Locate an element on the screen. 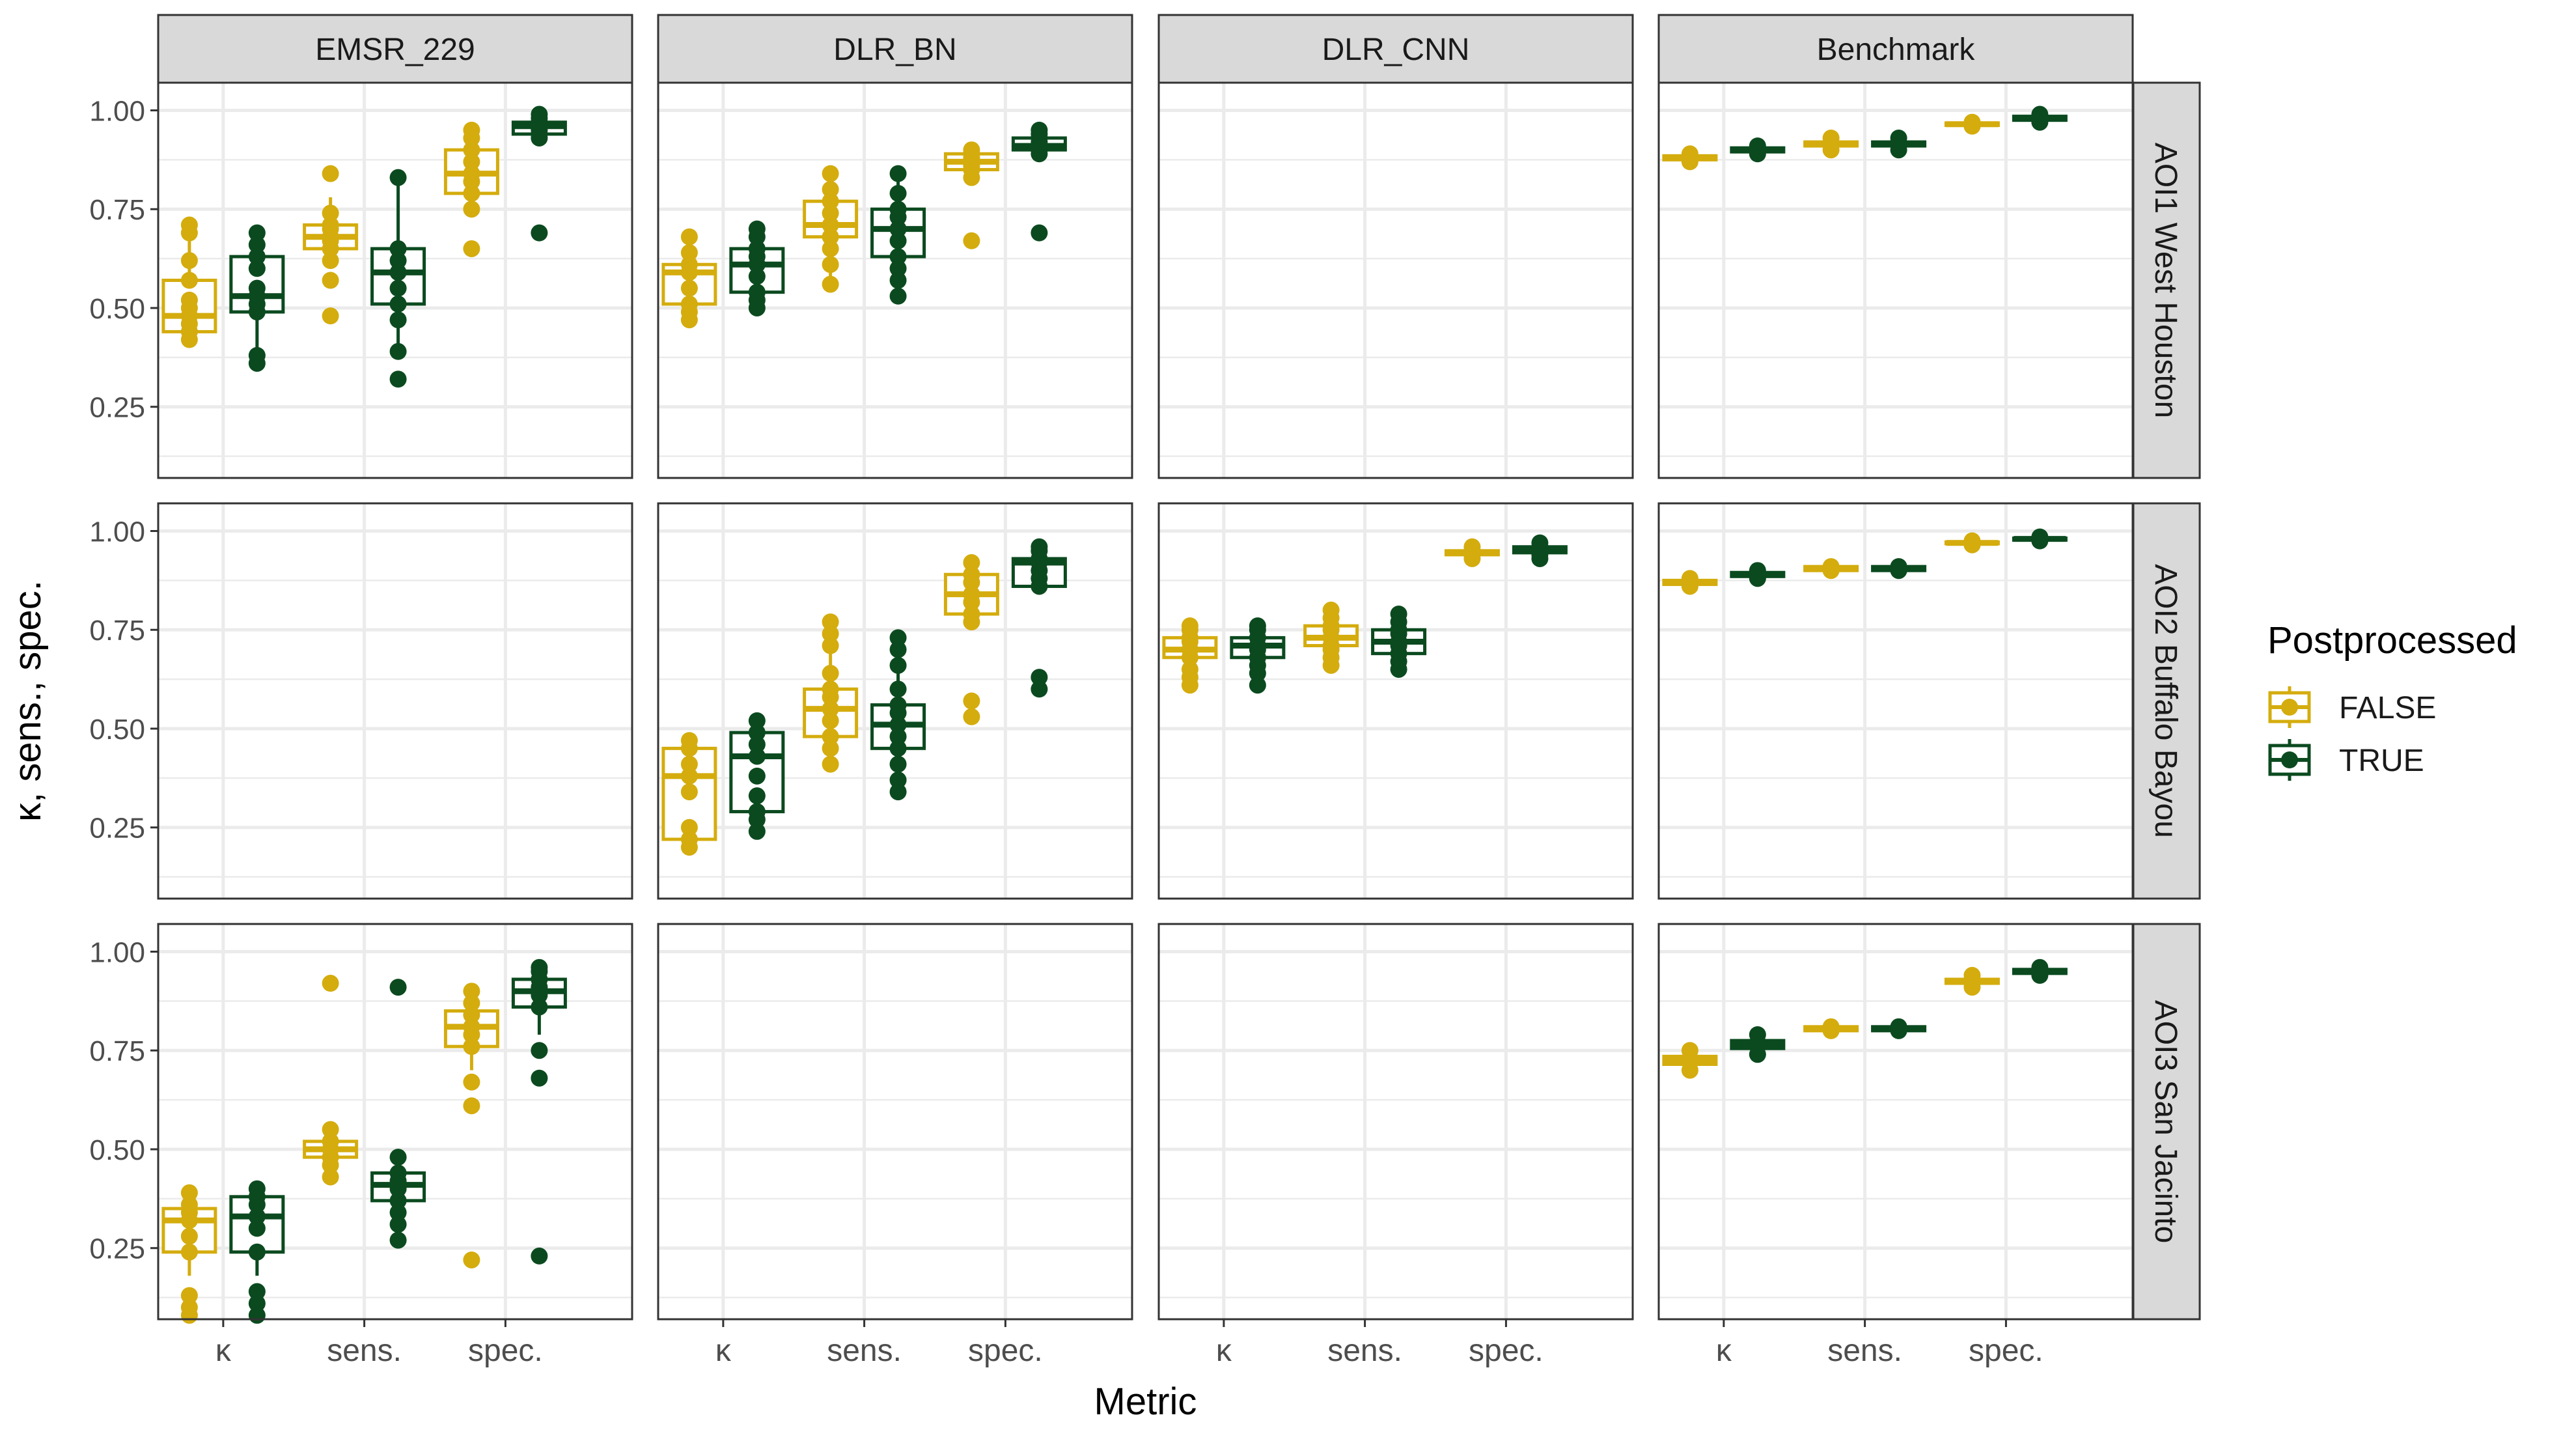 The height and width of the screenshot is (1441, 2576). facet-label-column: Benchmark is located at coordinates (1896, 50).